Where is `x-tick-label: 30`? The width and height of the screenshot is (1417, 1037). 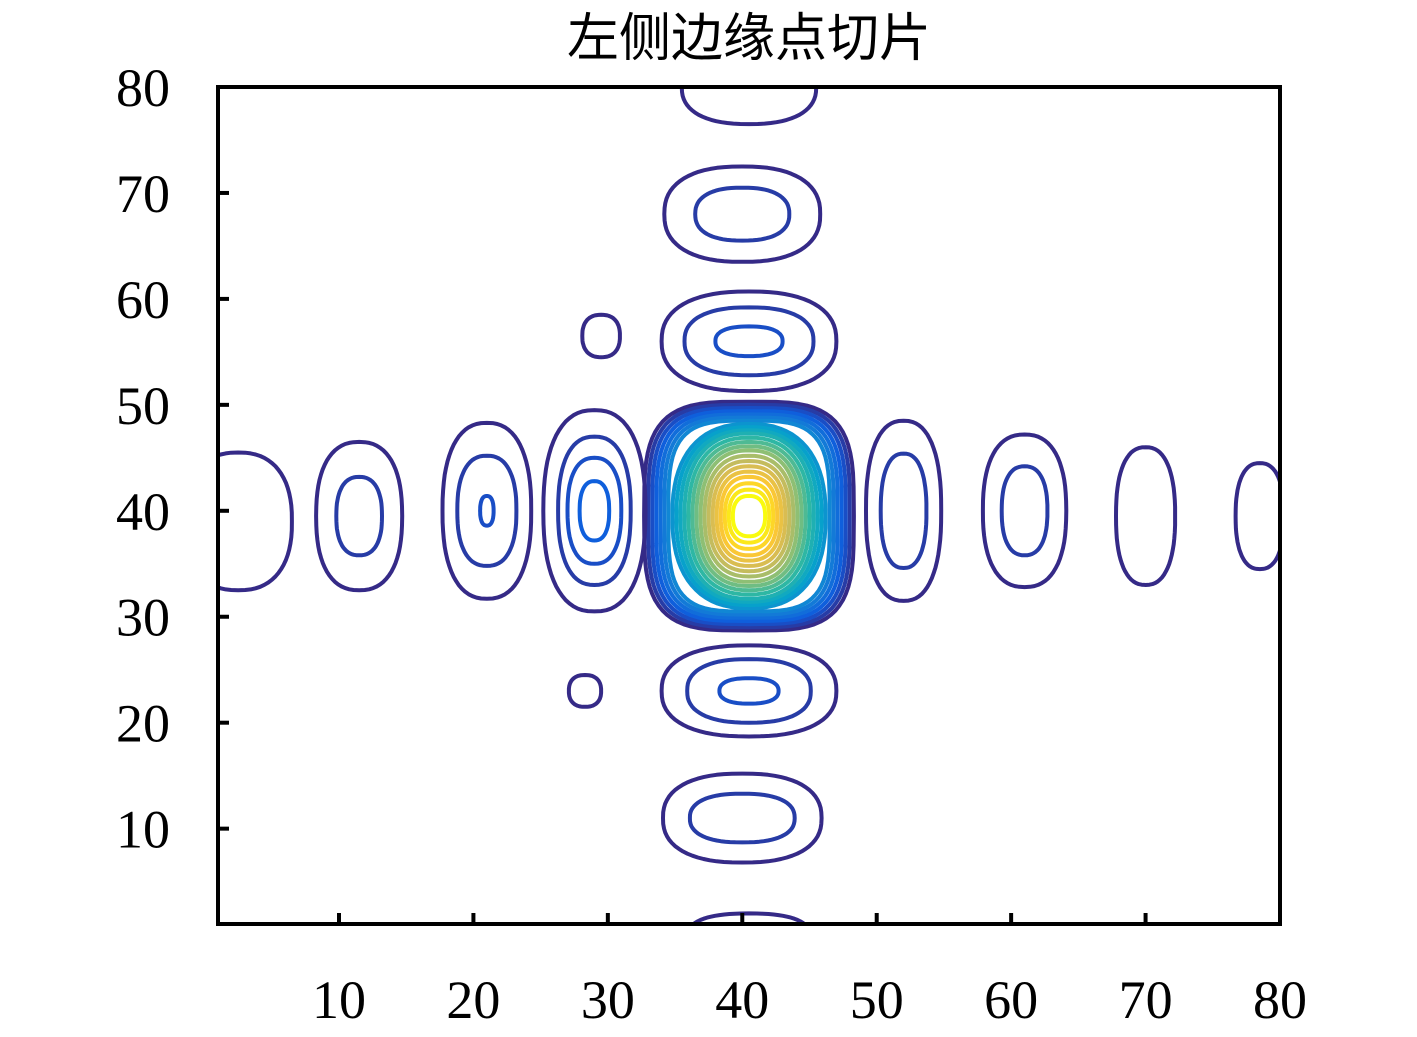
x-tick-label: 30 is located at coordinates (608, 1000).